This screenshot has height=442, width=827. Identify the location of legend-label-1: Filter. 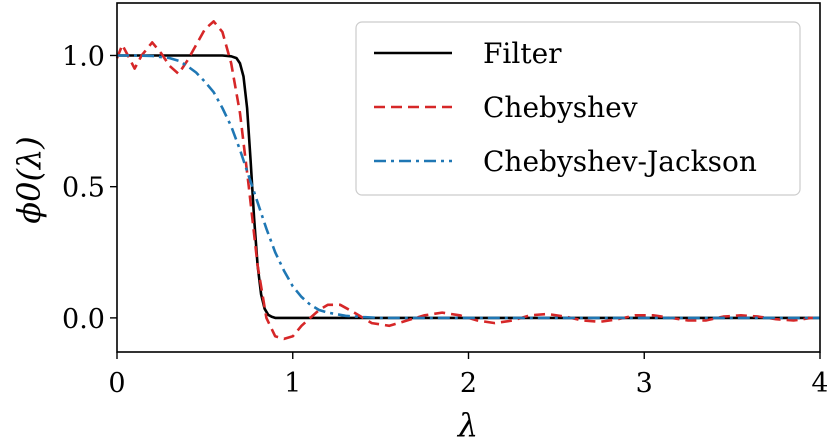
(522, 53).